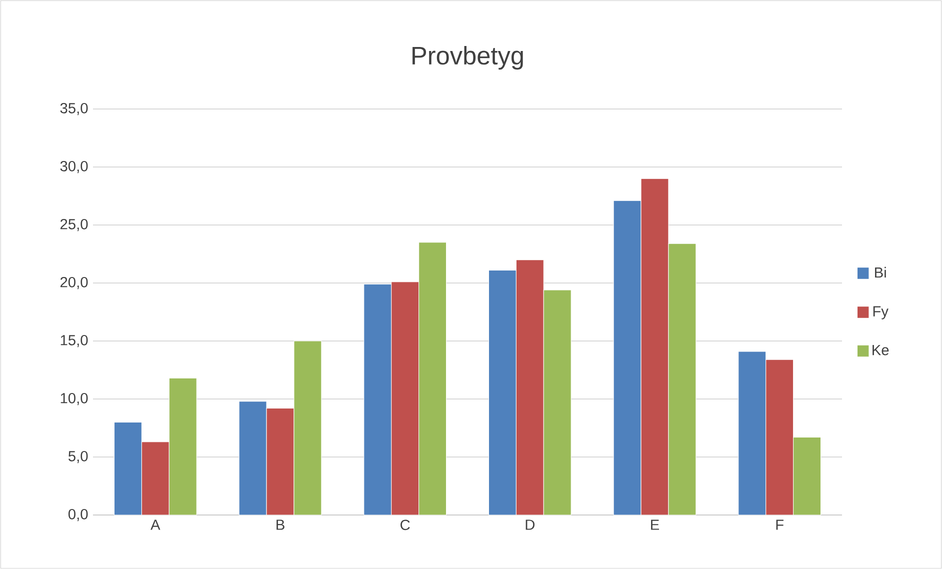 This screenshot has width=942, height=569. I want to click on y-tick-label: 0,0, so click(78, 515).